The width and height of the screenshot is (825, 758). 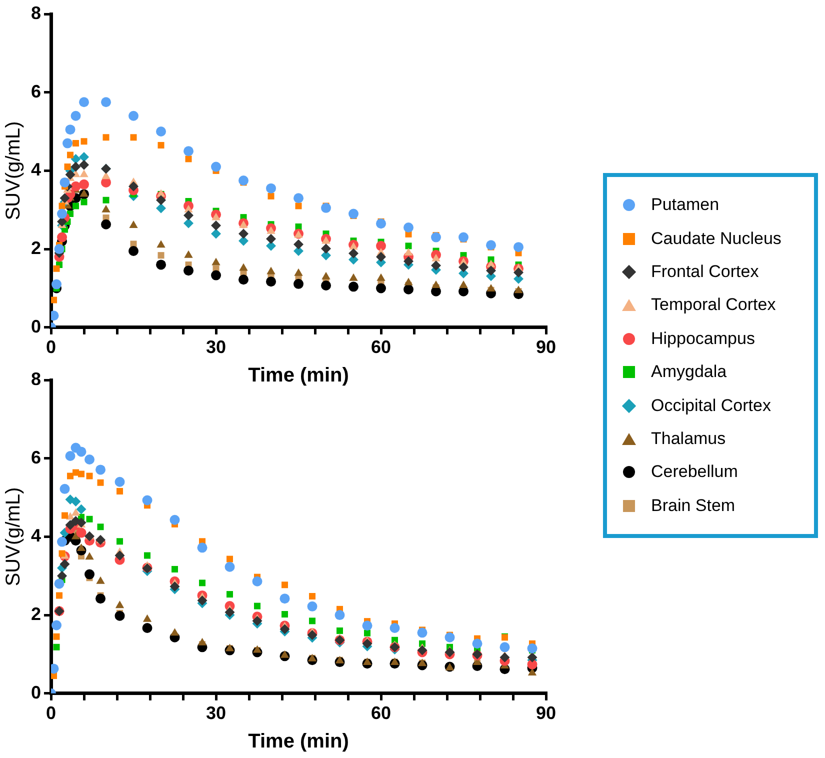 What do you see at coordinates (713, 305) in the screenshot?
I see `legend-label: Temporal Cortex` at bounding box center [713, 305].